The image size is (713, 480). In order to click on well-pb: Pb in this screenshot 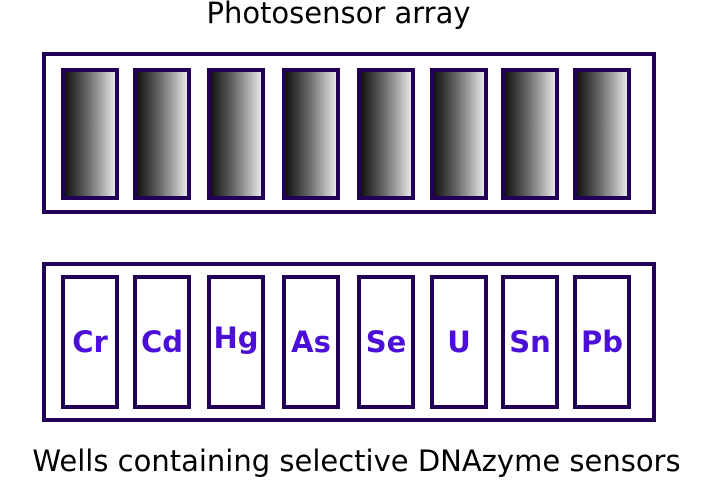, I will do `click(602, 342)`.